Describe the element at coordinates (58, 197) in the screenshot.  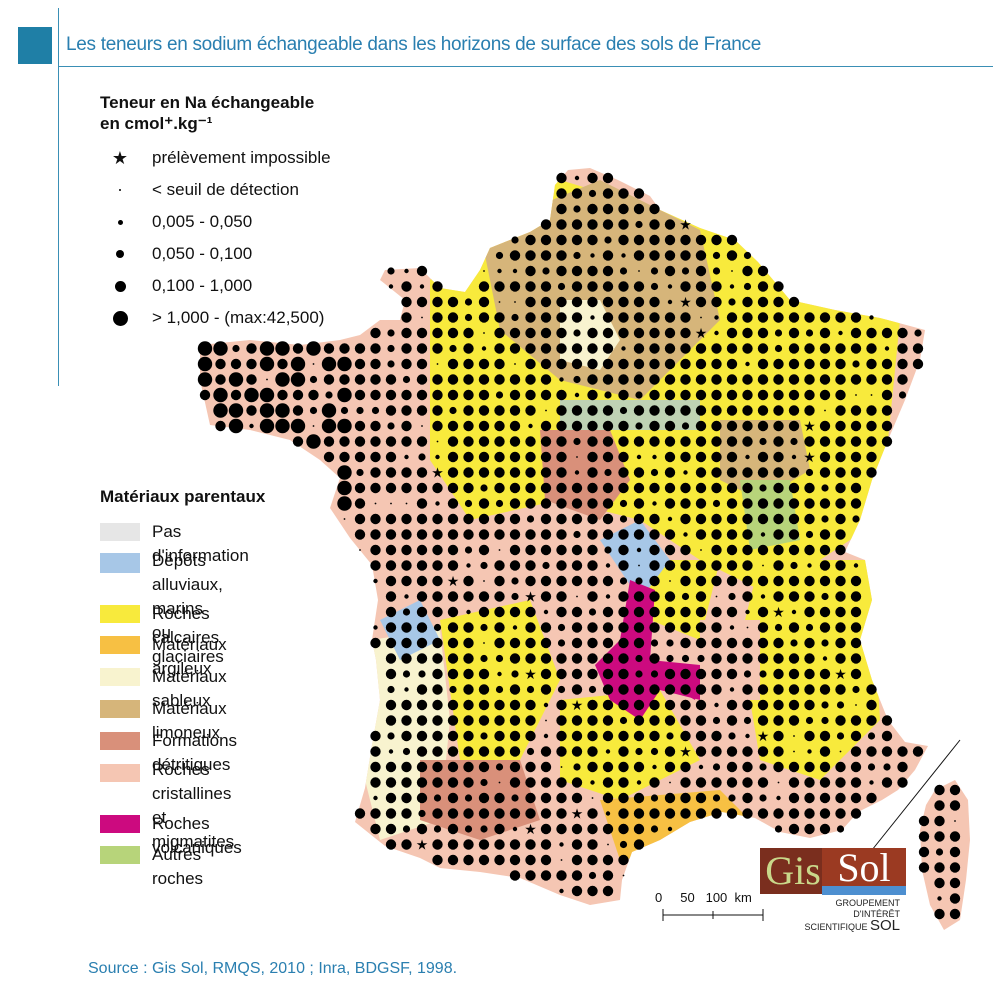
I see `header-vertical-rule` at that location.